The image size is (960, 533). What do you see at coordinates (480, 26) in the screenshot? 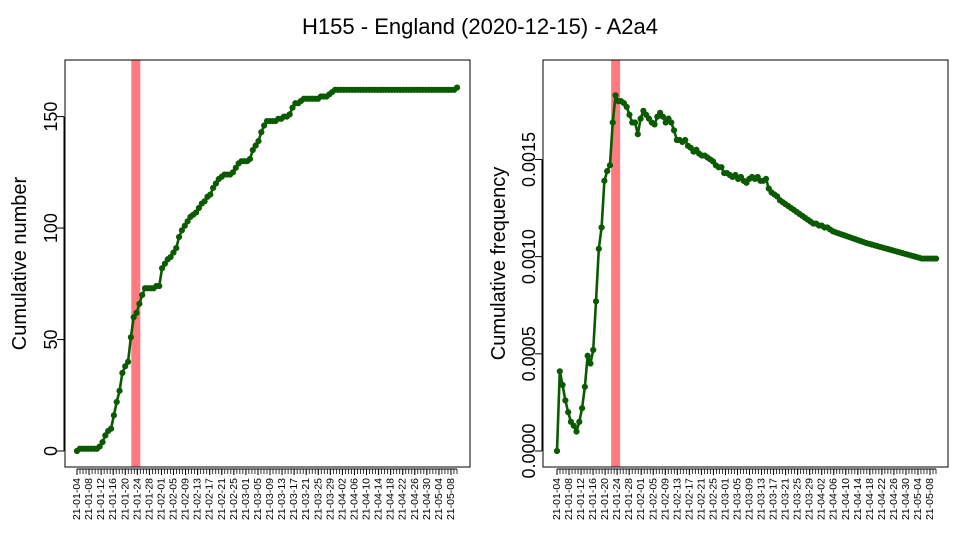
I see `chart-title: H155 - England (2020-12-15) - A2a4` at bounding box center [480, 26].